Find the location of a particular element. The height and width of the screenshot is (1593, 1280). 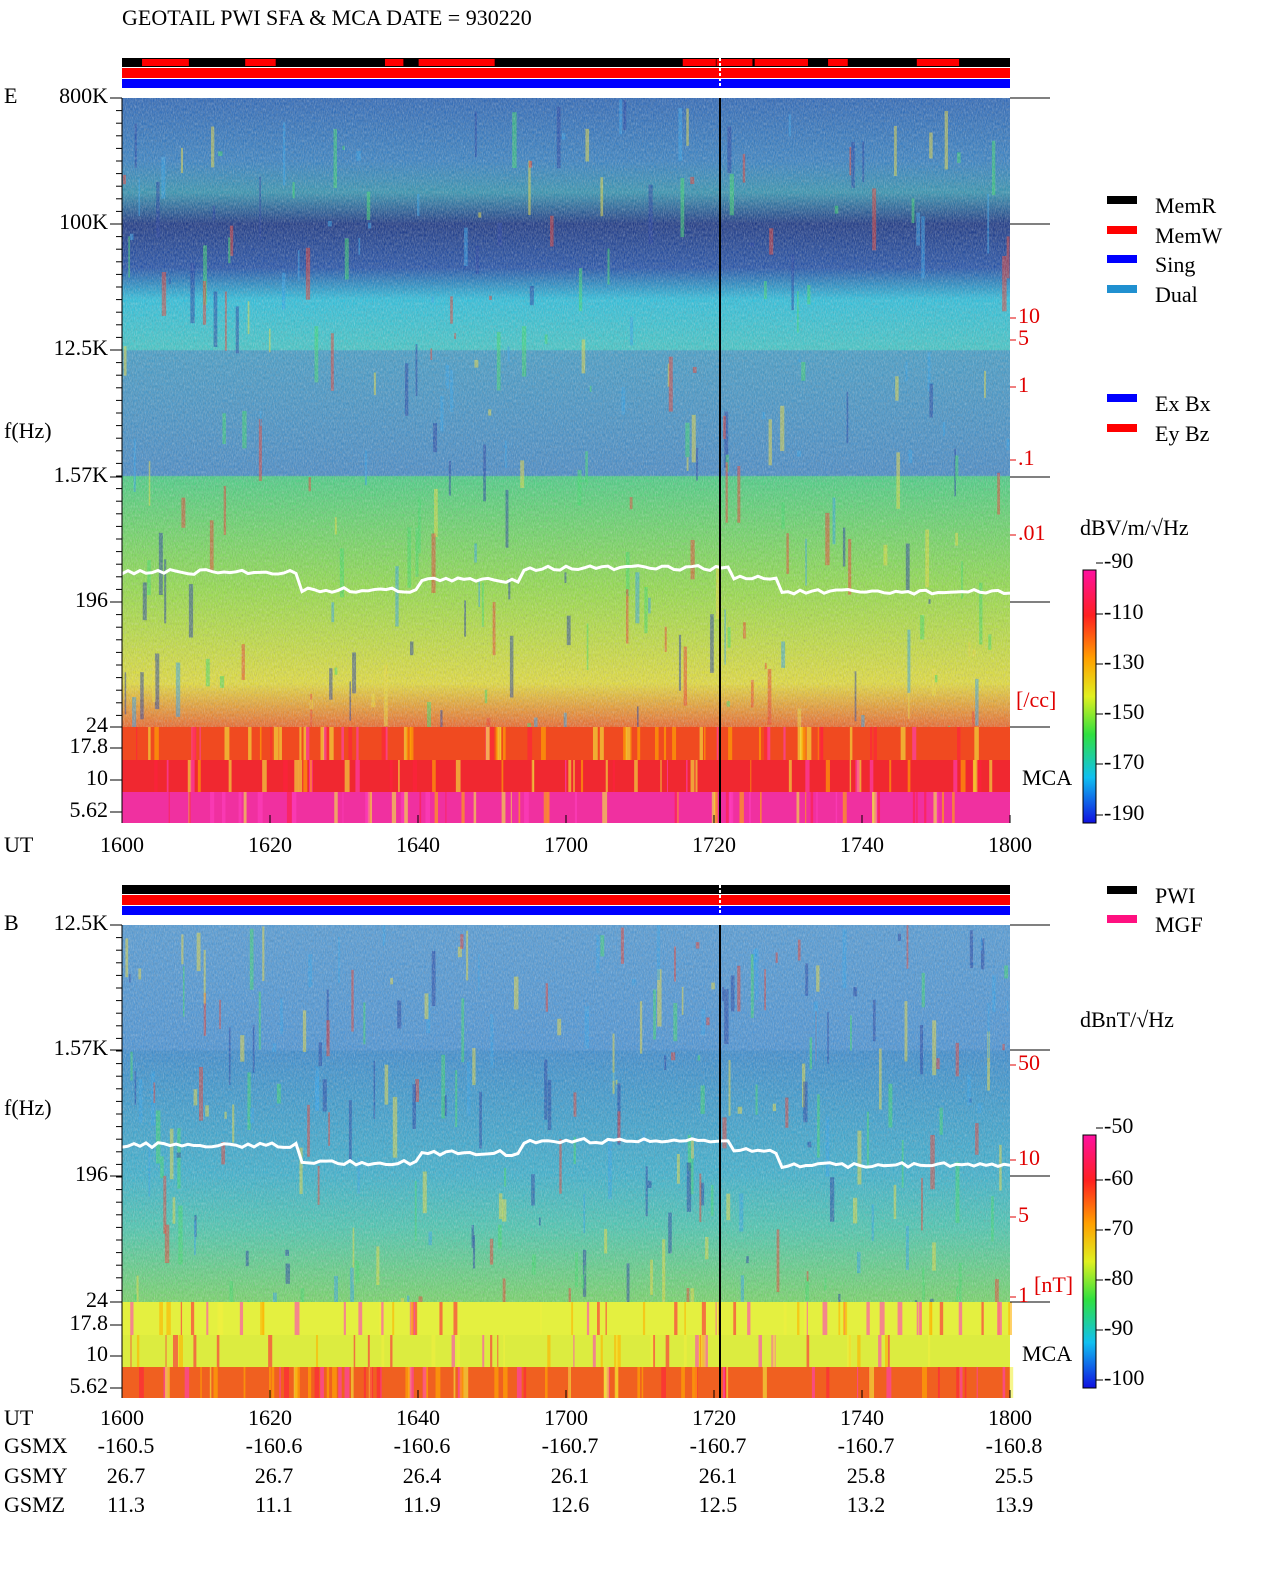

colorbar-tick-label: -80 is located at coordinates (1118, 1277).